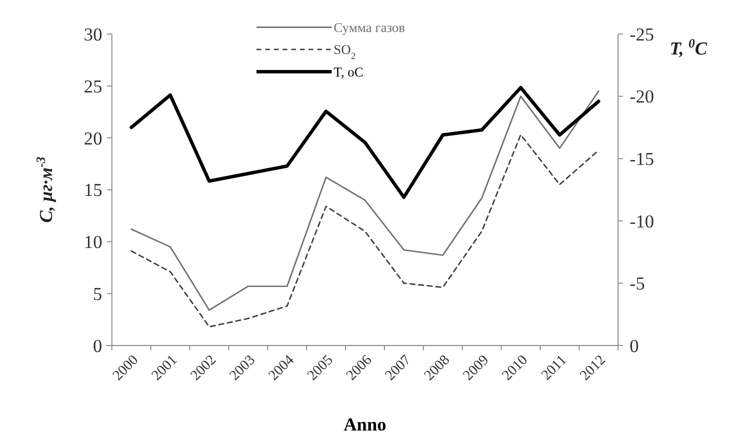  I want to click on y2-tick-label: -20, so click(642, 96).